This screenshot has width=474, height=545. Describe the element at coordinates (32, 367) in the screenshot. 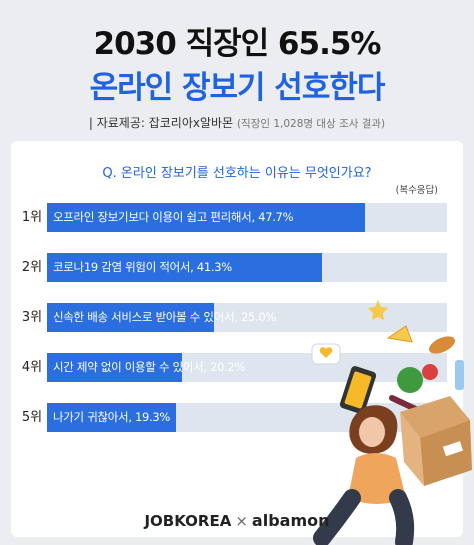

I see `rank-label: 4위` at that location.